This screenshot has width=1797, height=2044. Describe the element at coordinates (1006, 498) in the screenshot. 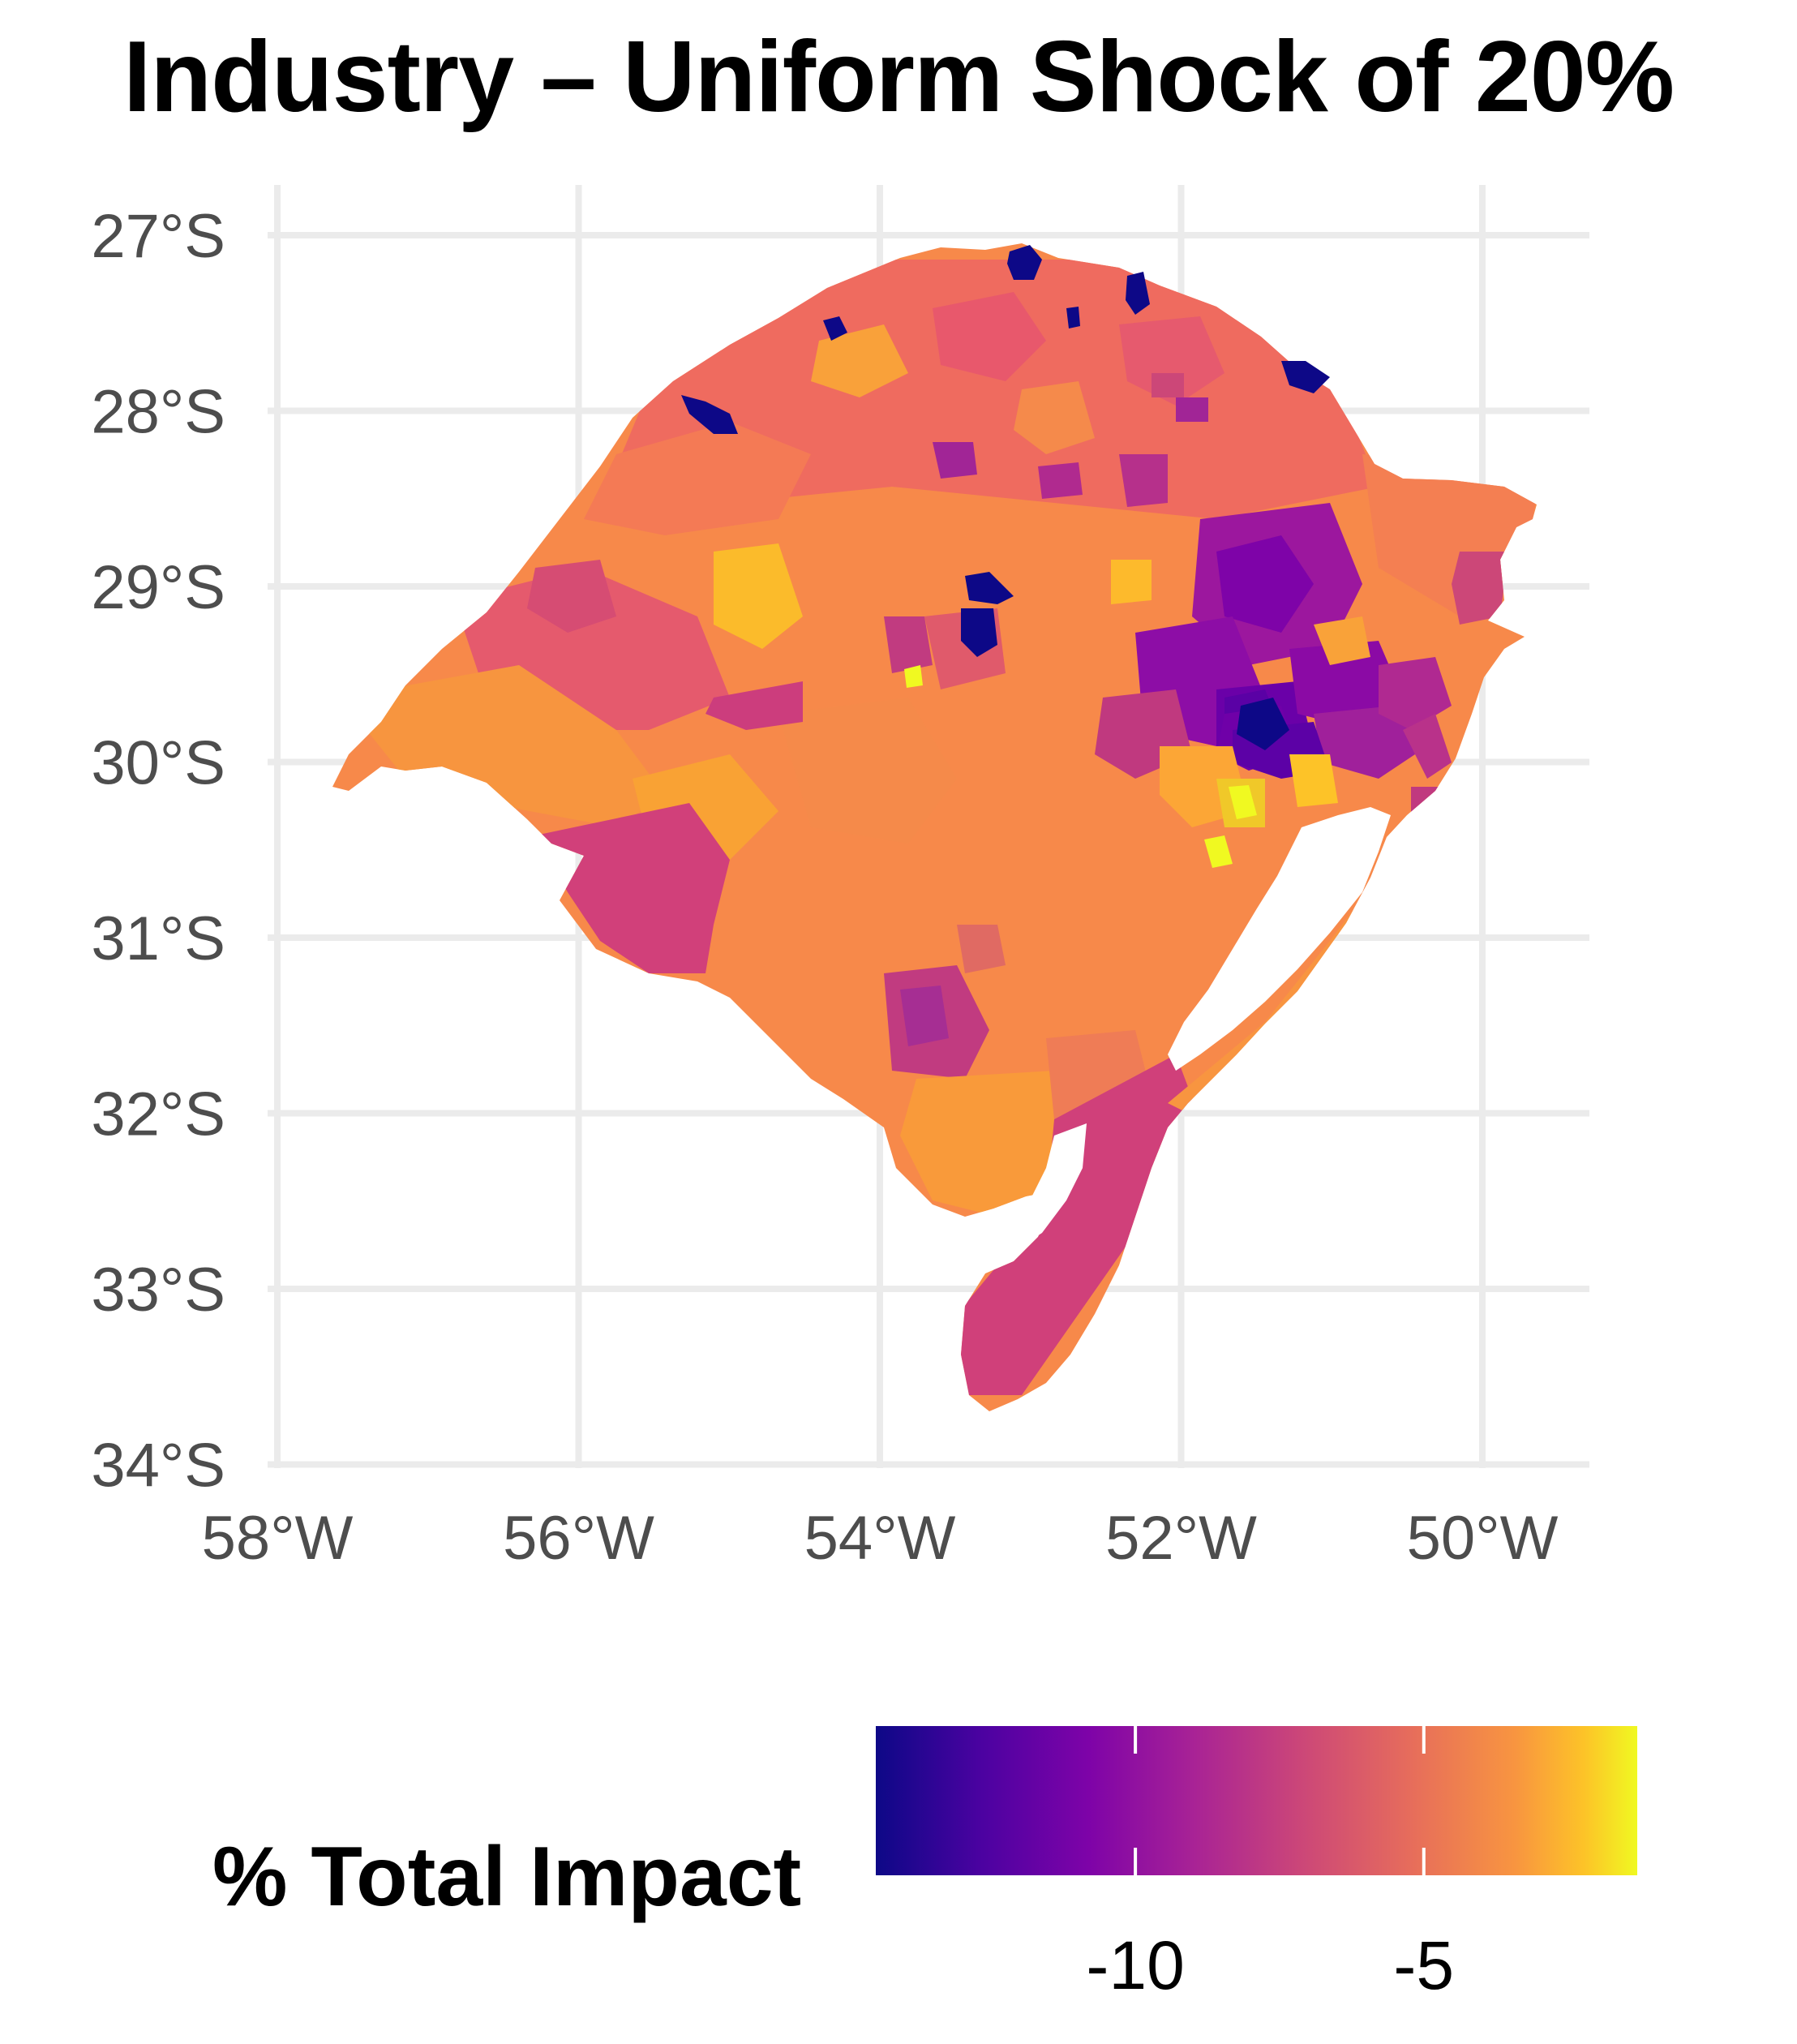

I see `lowest-impact-municipalities` at that location.